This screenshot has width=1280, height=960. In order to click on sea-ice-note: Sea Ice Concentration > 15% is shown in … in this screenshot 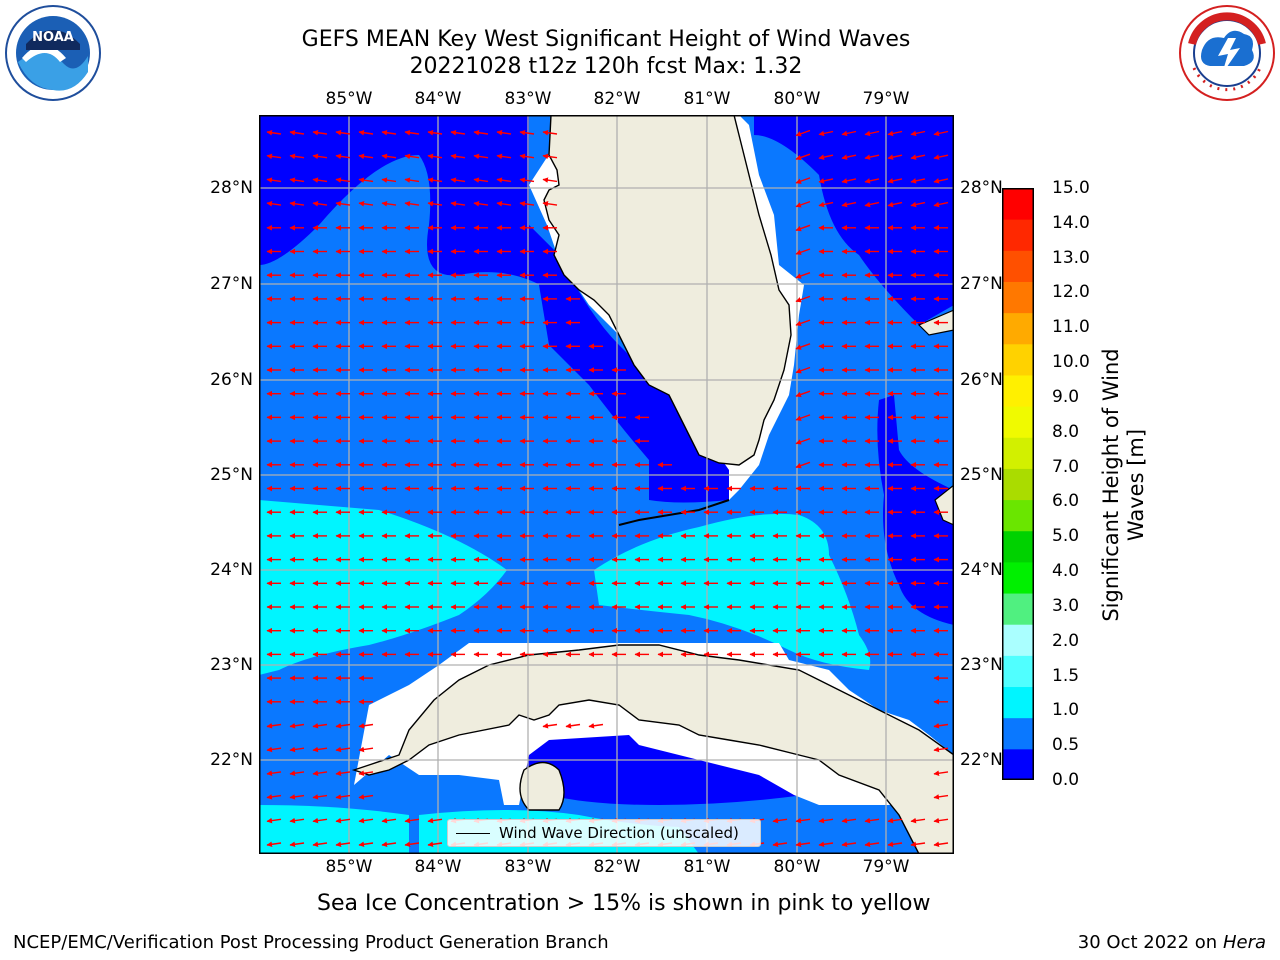, I will do `click(624, 903)`.